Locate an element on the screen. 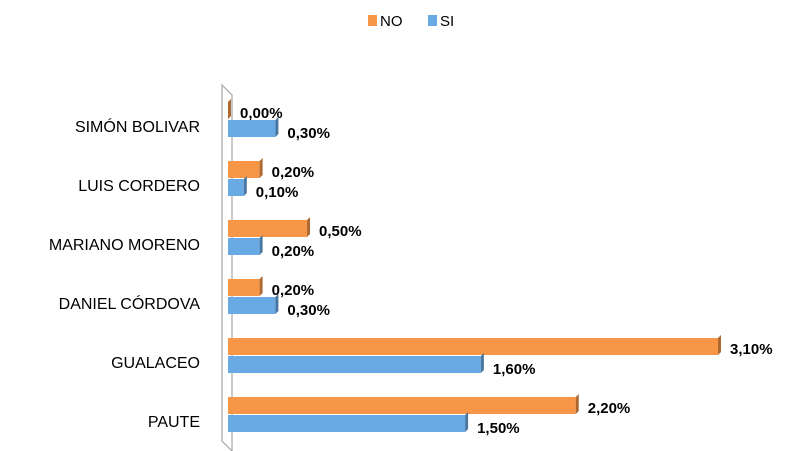 The width and height of the screenshot is (793, 451). y-tick-label: DANIEL CÓRDOVA is located at coordinates (130, 303).